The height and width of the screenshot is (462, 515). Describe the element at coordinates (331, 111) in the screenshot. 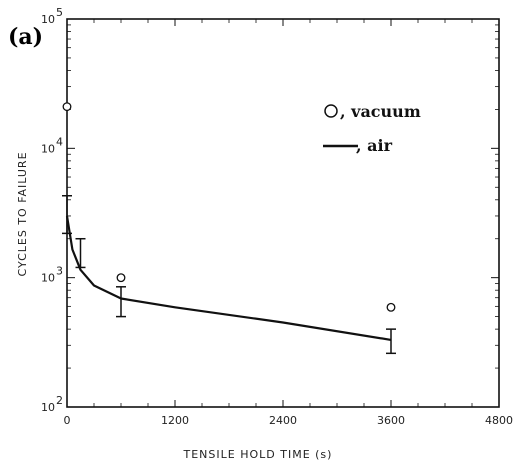

I see `legend-vacuum-marker` at that location.